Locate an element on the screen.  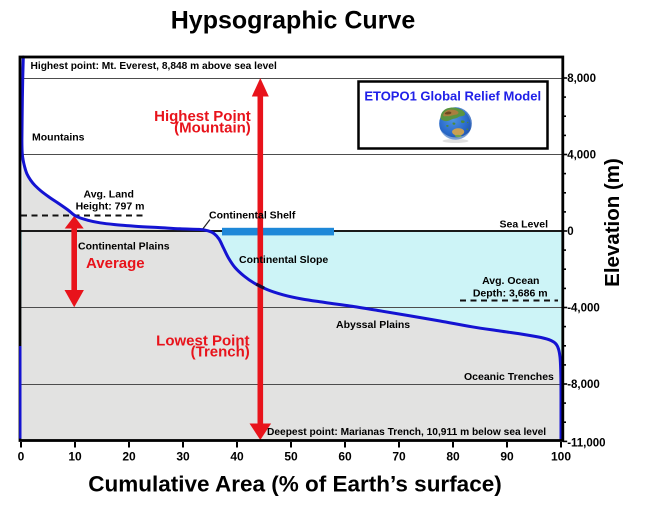
svg-text: ETOPO1 Global Relief Model is located at coordinates (452, 96).